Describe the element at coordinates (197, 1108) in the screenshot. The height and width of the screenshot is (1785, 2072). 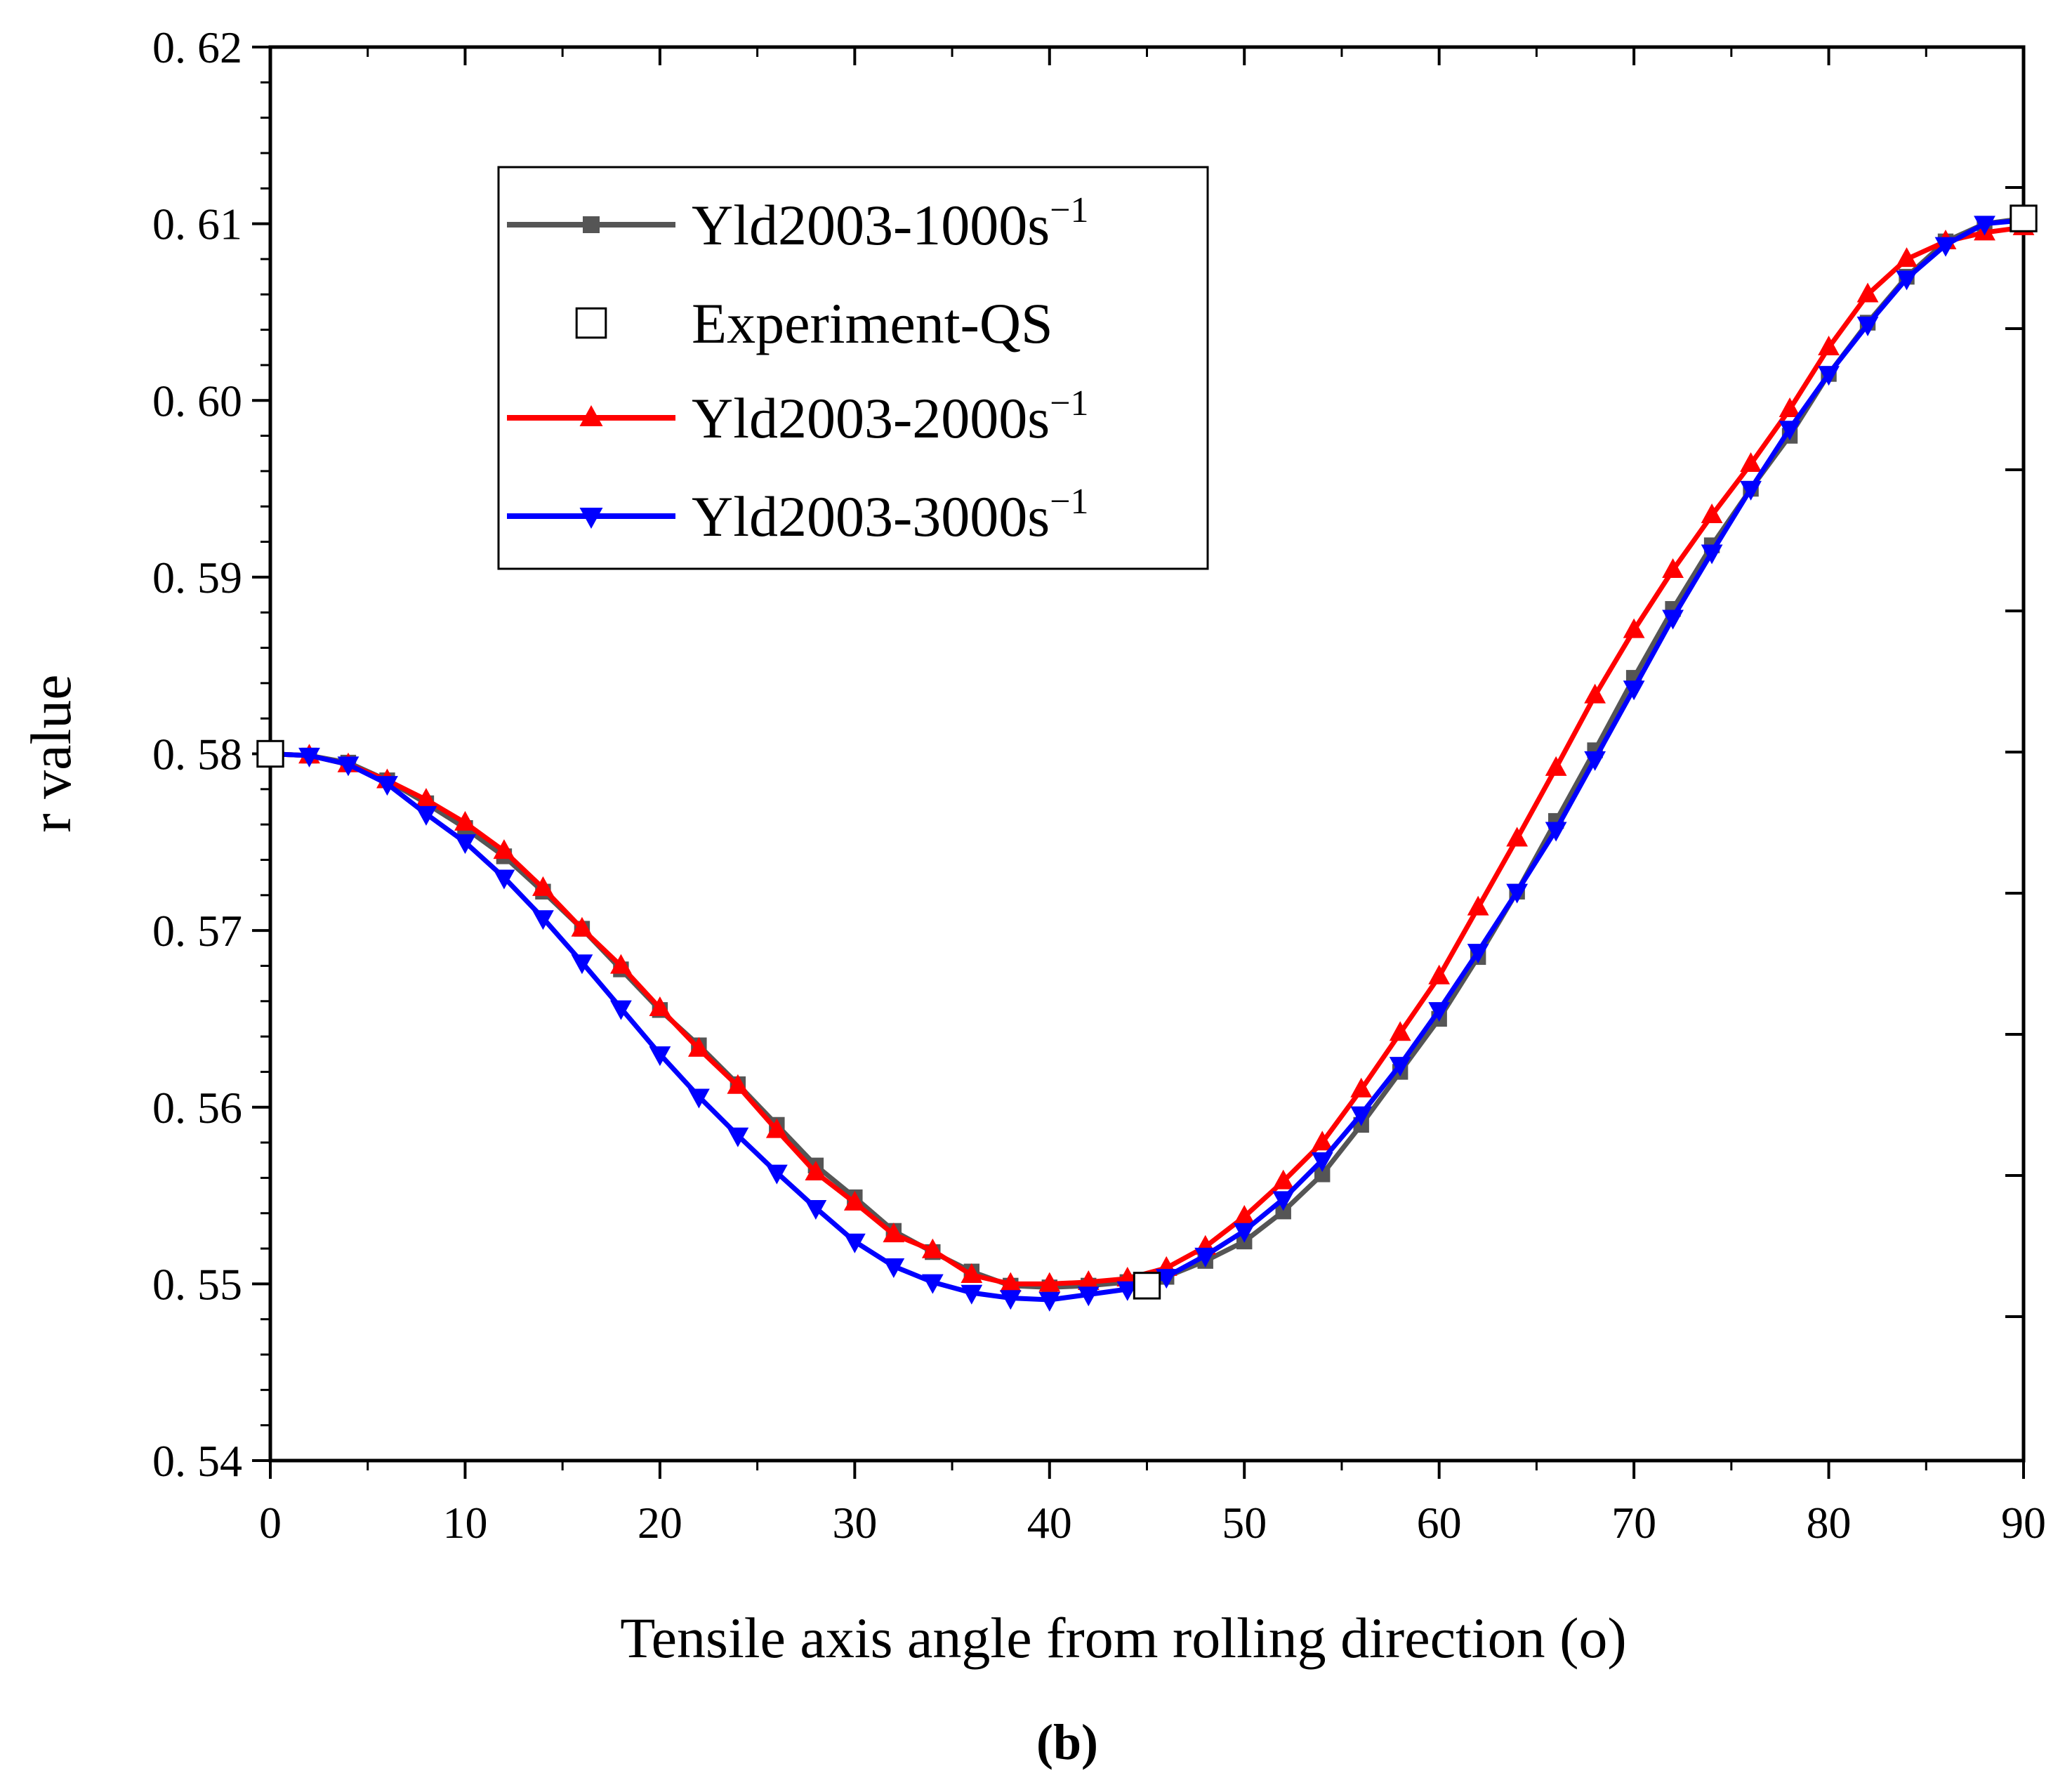
I see `y-tick-label: 0. 56` at that location.